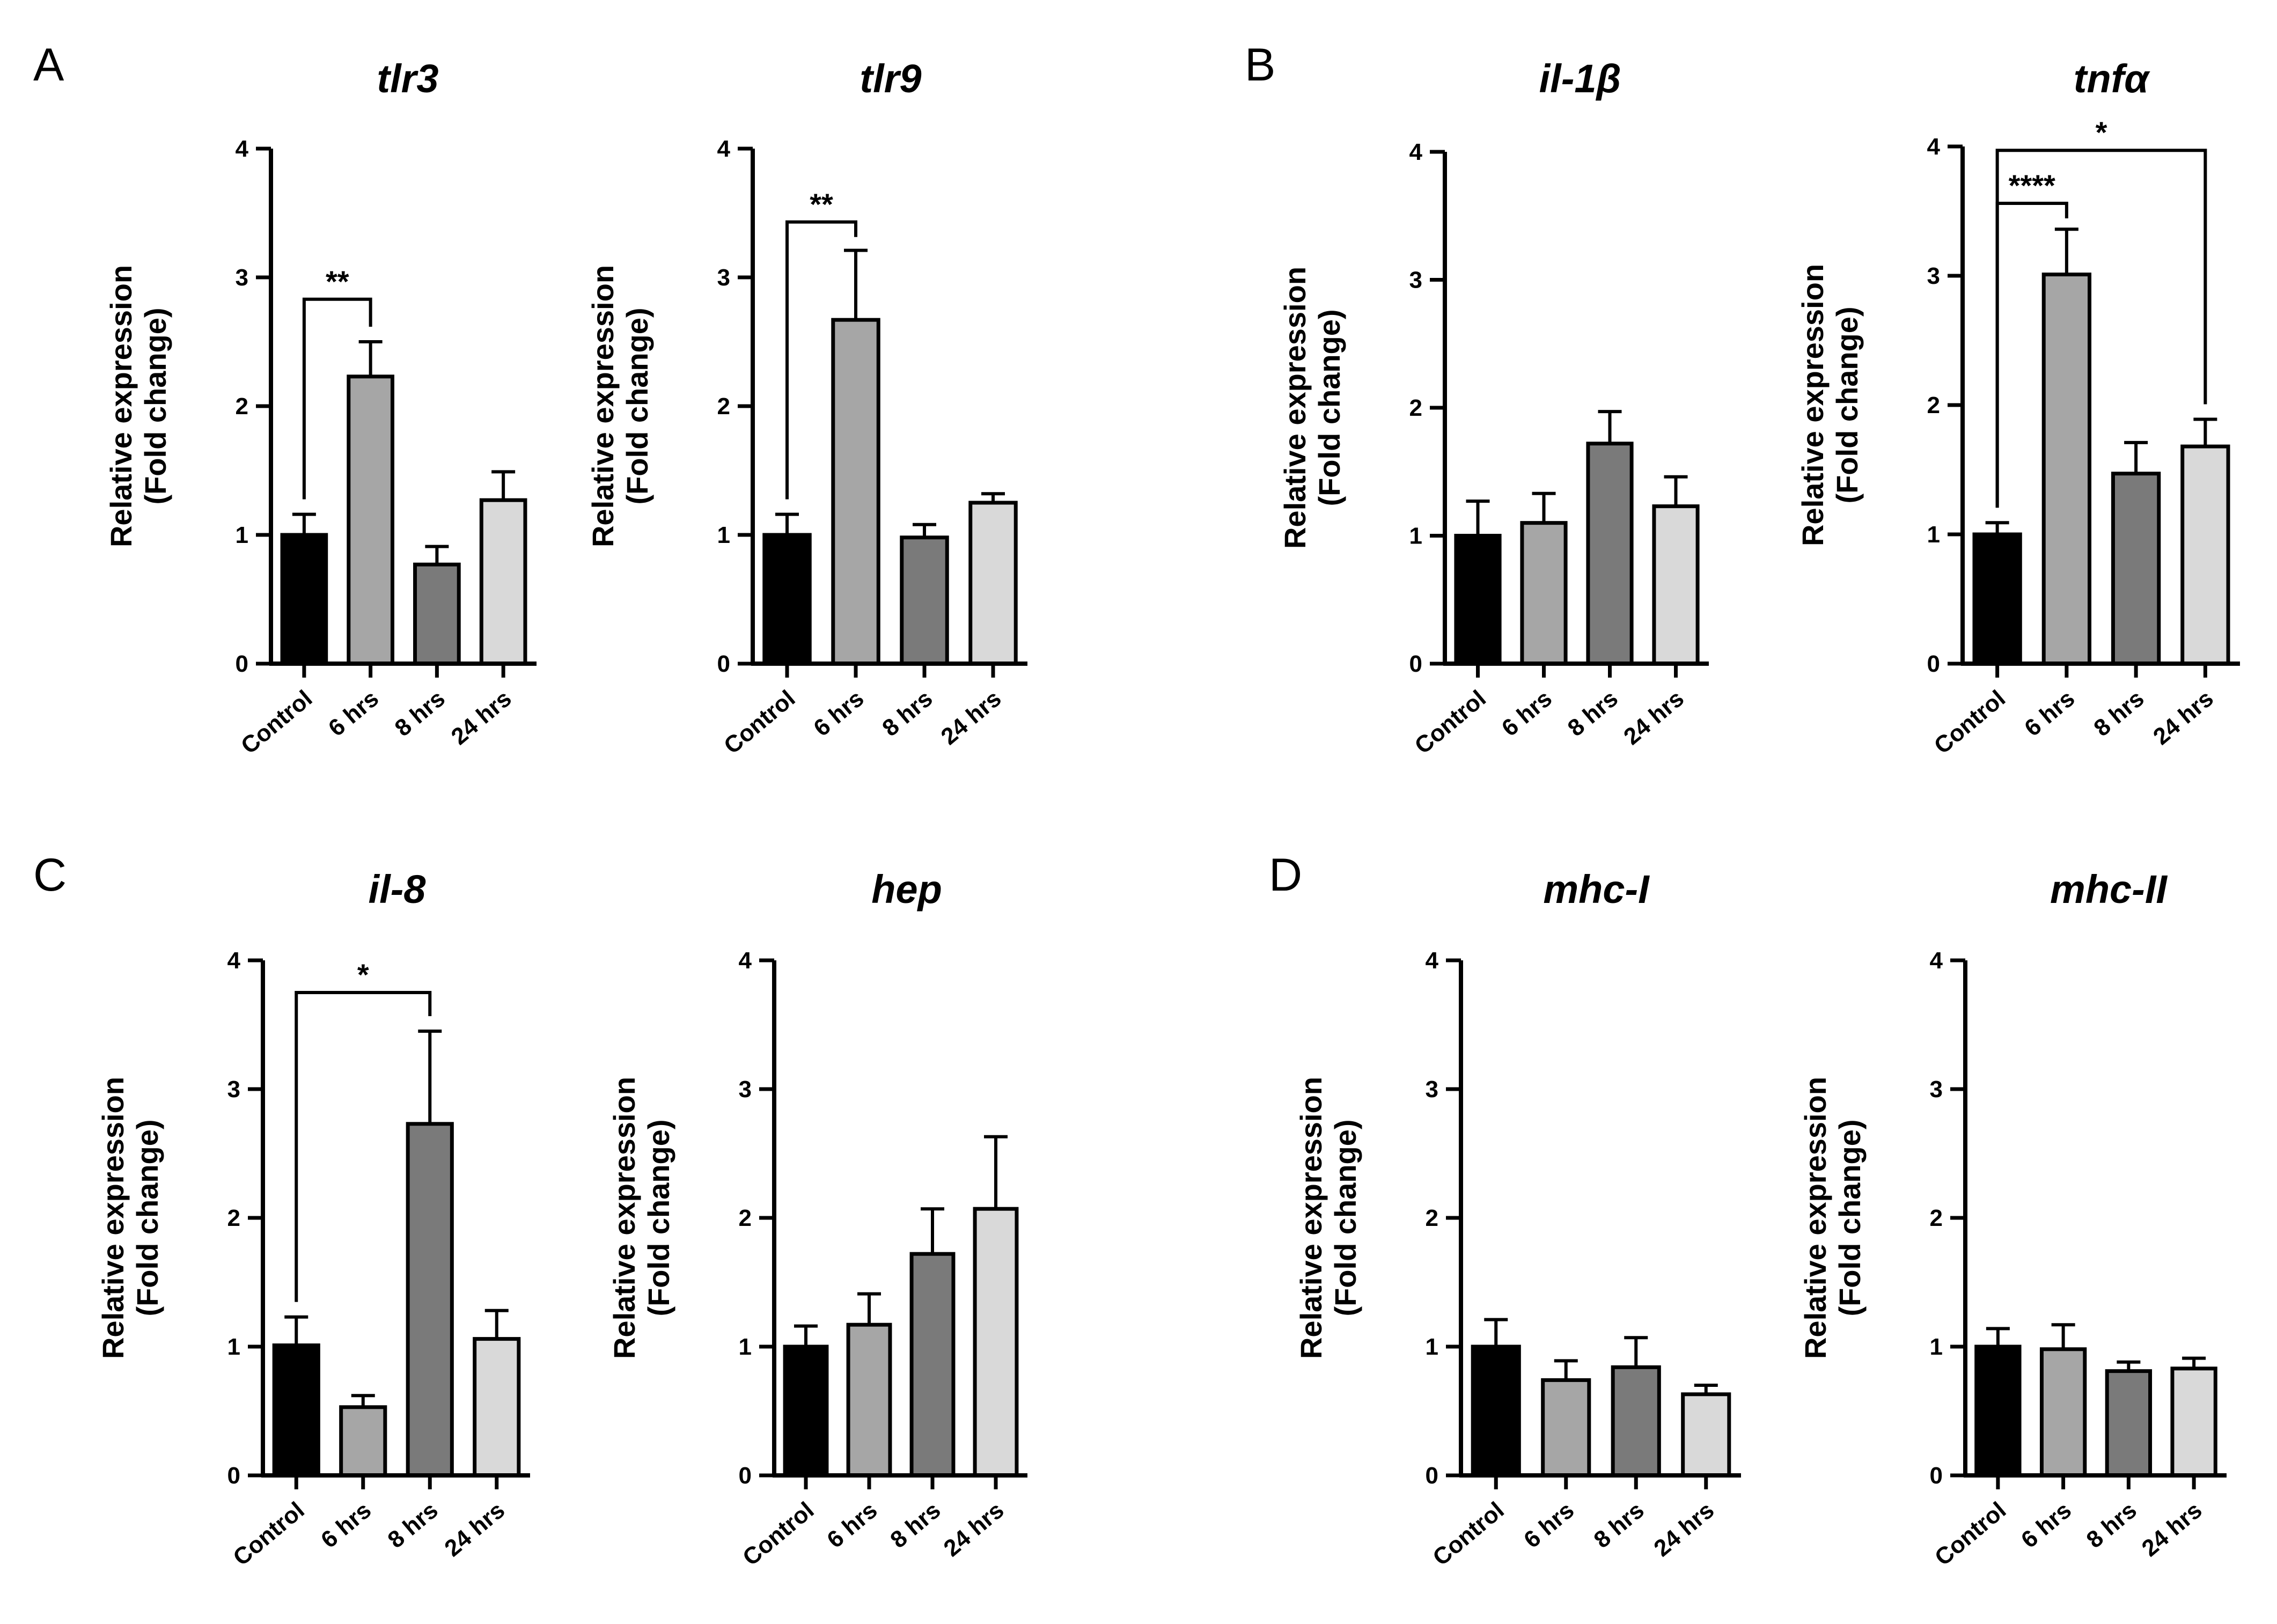 Image resolution: width=2277 pixels, height=1624 pixels. Describe the element at coordinates (2112, 78) in the screenshot. I see `chart-title: tnfα` at that location.